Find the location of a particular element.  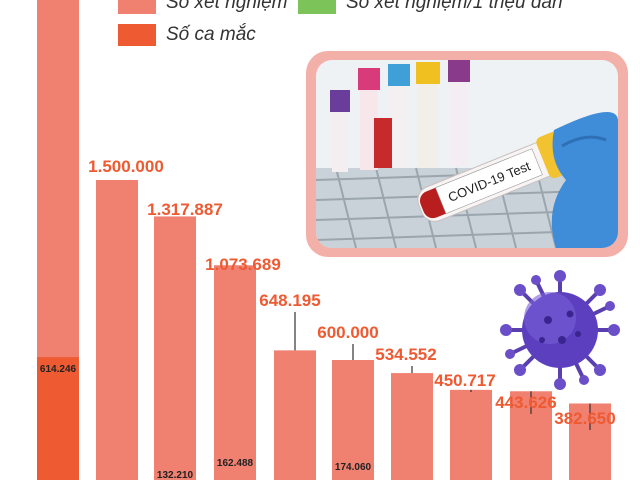

bar-value-label: 450.717 is located at coordinates (464, 380).